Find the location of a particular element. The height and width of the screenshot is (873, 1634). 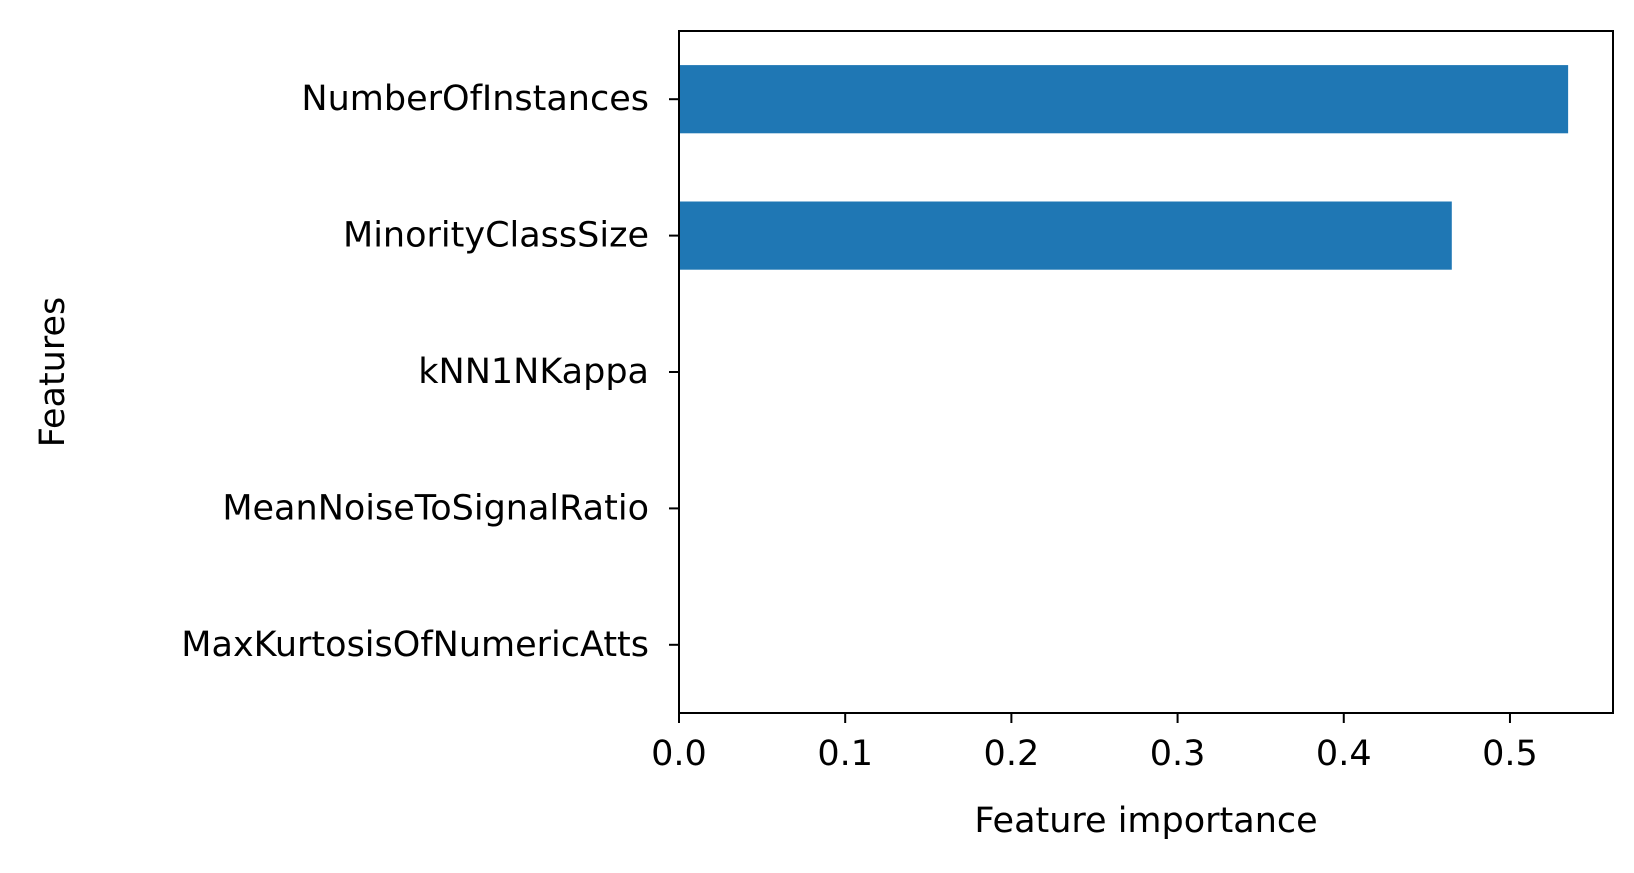

x-axis-label: Feature importance is located at coordinates (1145, 821).